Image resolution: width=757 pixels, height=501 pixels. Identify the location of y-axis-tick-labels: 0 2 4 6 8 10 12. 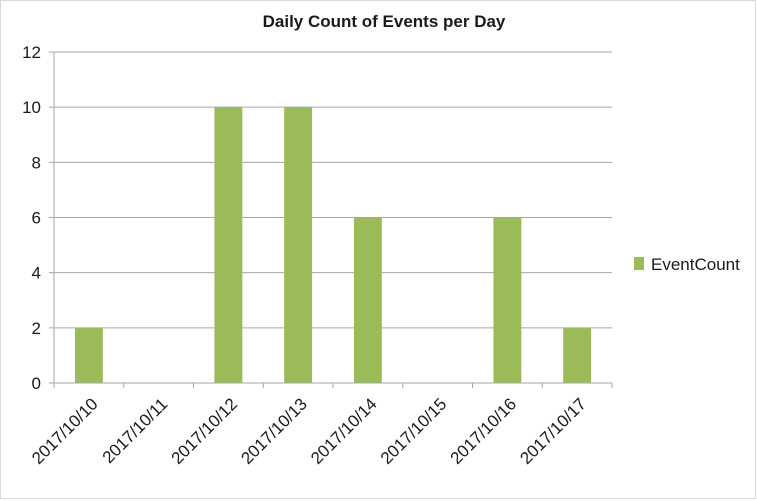
(31, 218).